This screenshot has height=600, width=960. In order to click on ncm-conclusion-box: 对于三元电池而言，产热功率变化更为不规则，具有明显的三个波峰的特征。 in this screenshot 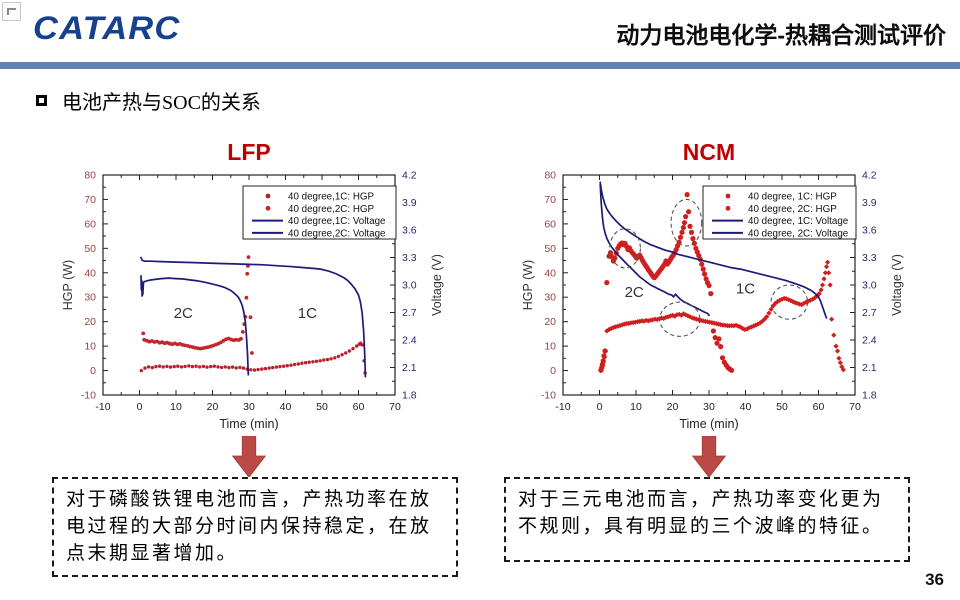, I will do `click(707, 519)`.